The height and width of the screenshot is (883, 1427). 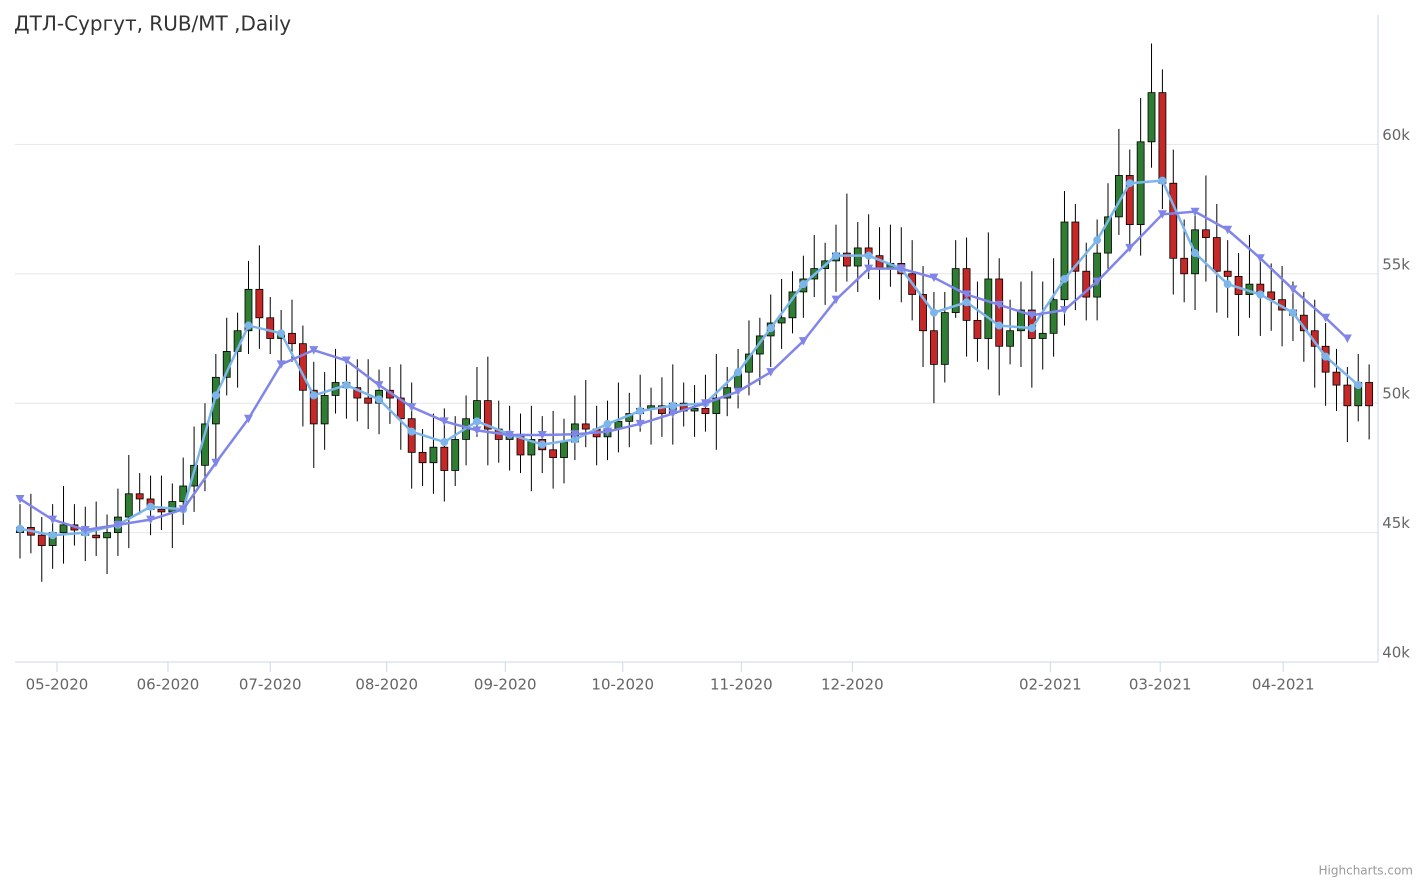 I want to click on x-tick-label: 02-2021, so click(x=1050, y=685).